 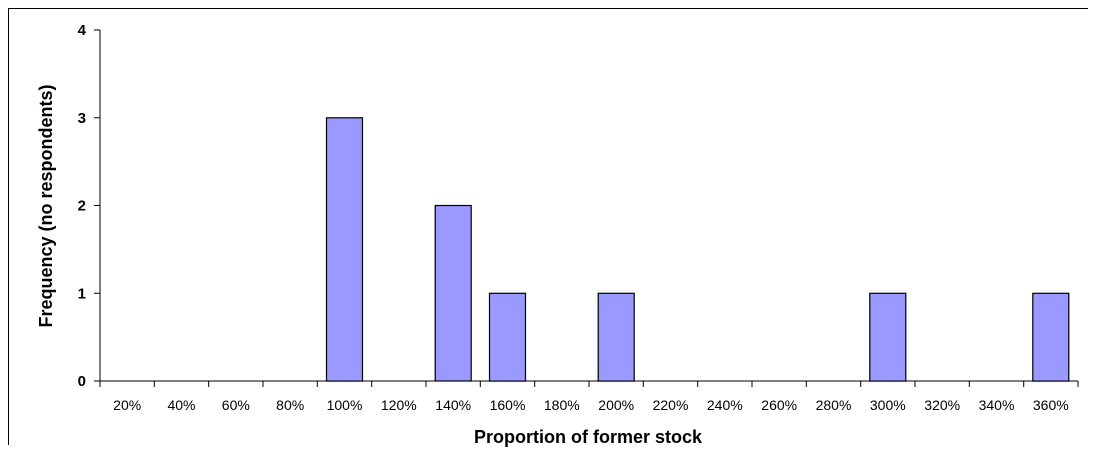 What do you see at coordinates (1051, 405) in the screenshot?
I see `x-tick-label-360pct: 360%` at bounding box center [1051, 405].